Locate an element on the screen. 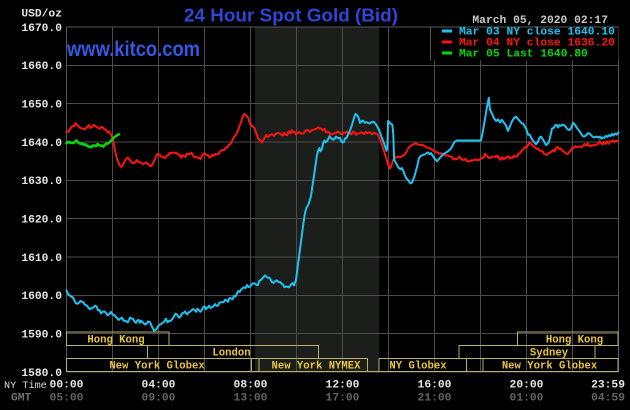  svg-text: GMT is located at coordinates (21, 399).